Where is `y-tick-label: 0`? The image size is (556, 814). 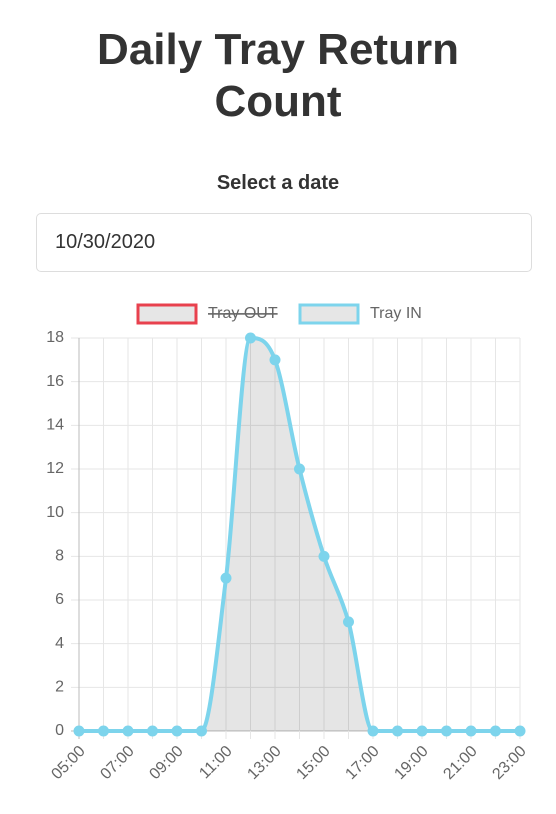
y-tick-label: 0 is located at coordinates (59, 730).